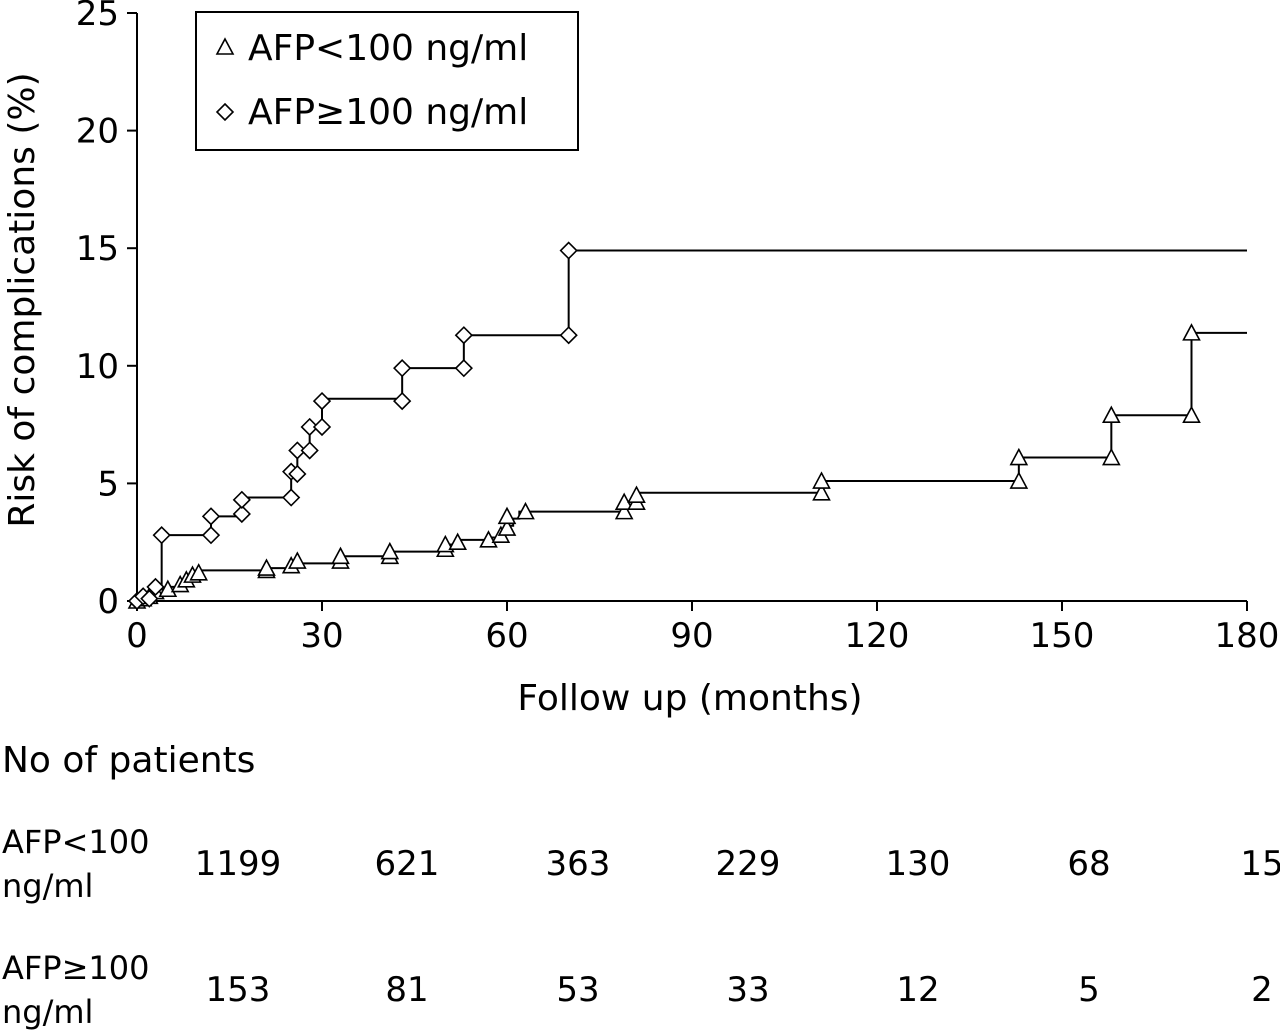 This screenshot has width=1280, height=1036. Describe the element at coordinates (76, 968) in the screenshot. I see `risk-row-label-line1: AFP≥100` at that location.